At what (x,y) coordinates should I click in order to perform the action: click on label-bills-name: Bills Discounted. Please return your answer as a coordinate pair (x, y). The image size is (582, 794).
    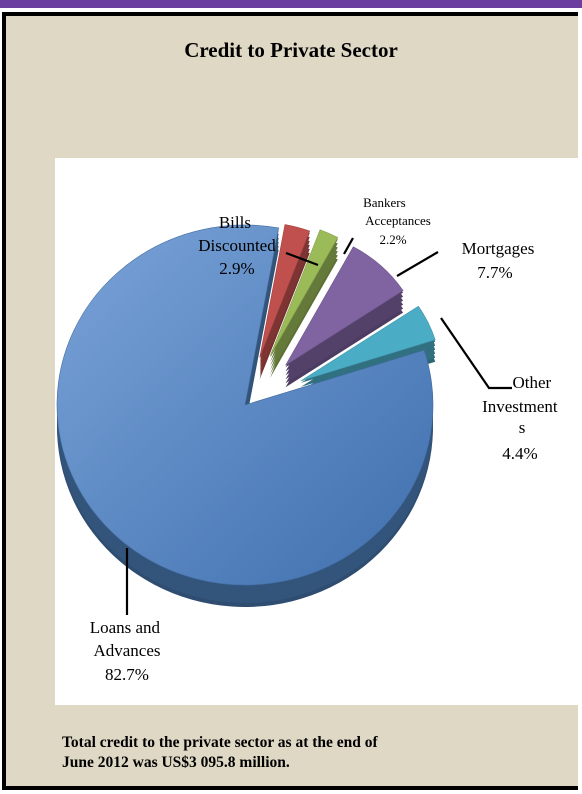
    Looking at the image, I should click on (237, 234).